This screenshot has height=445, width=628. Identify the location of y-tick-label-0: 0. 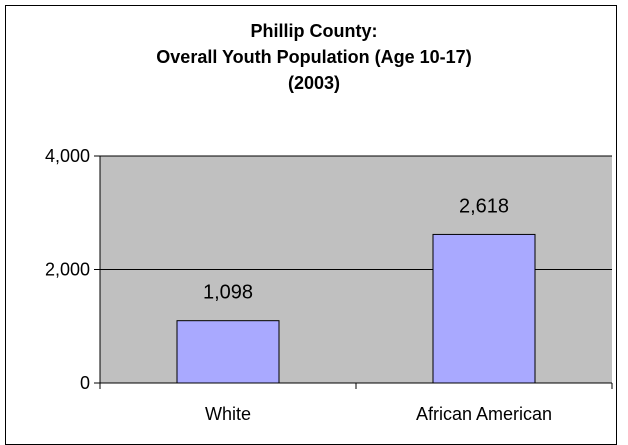
(85, 383).